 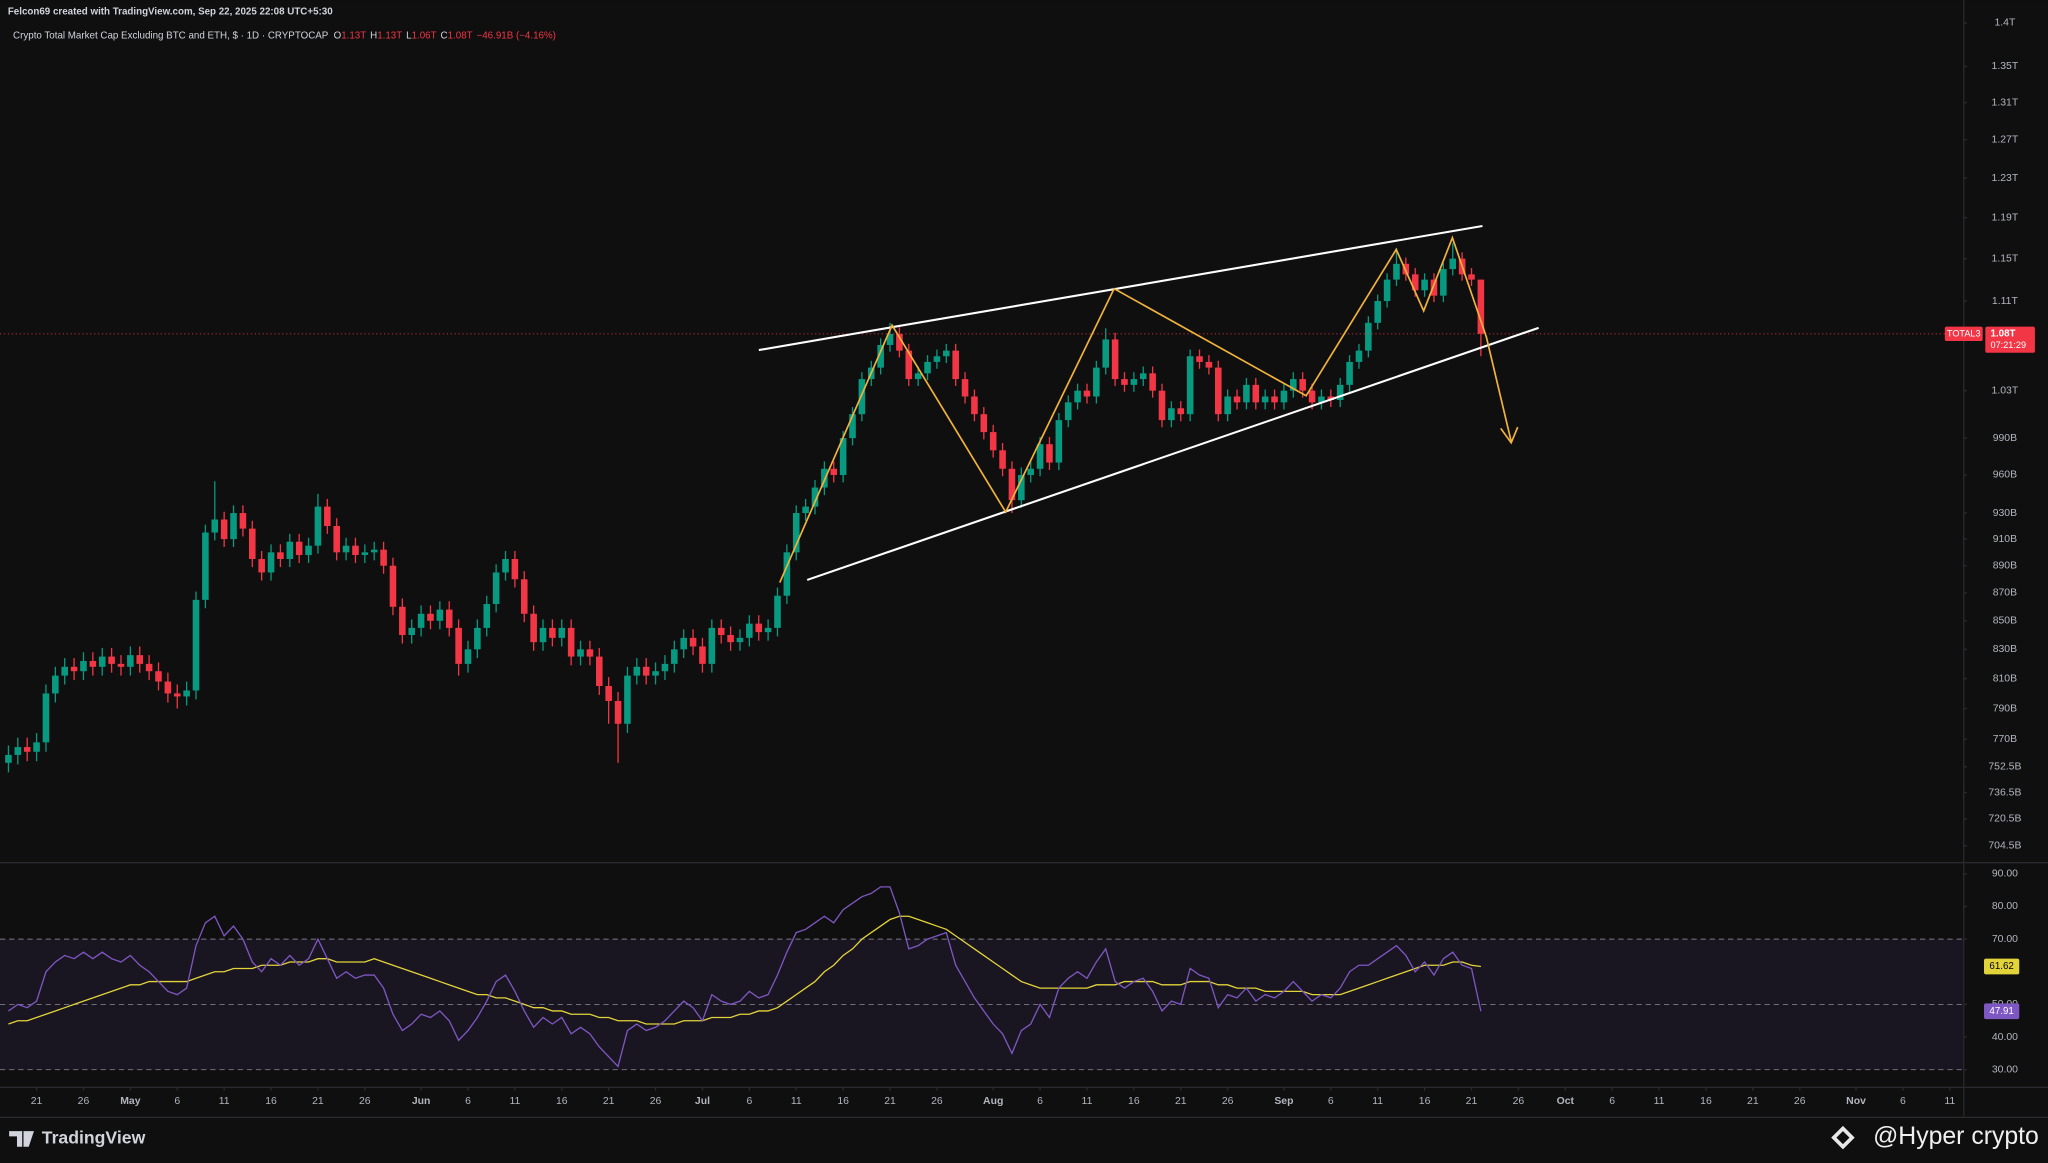 I want to click on y-tick-label: 910B, so click(x=2005, y=539).